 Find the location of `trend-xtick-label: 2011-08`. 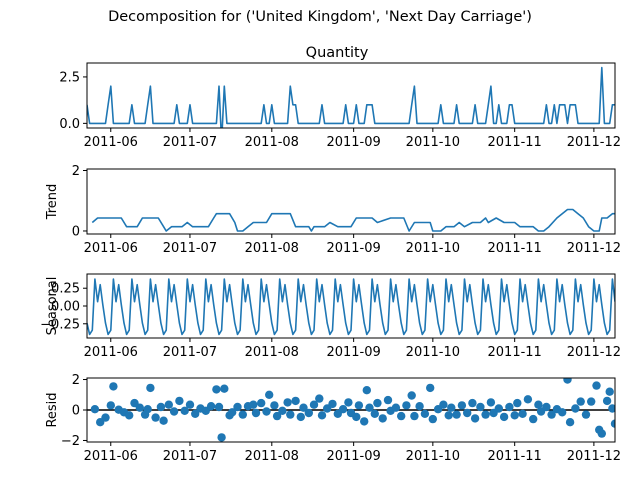

trend-xtick-label: 2011-08 is located at coordinates (272, 248).